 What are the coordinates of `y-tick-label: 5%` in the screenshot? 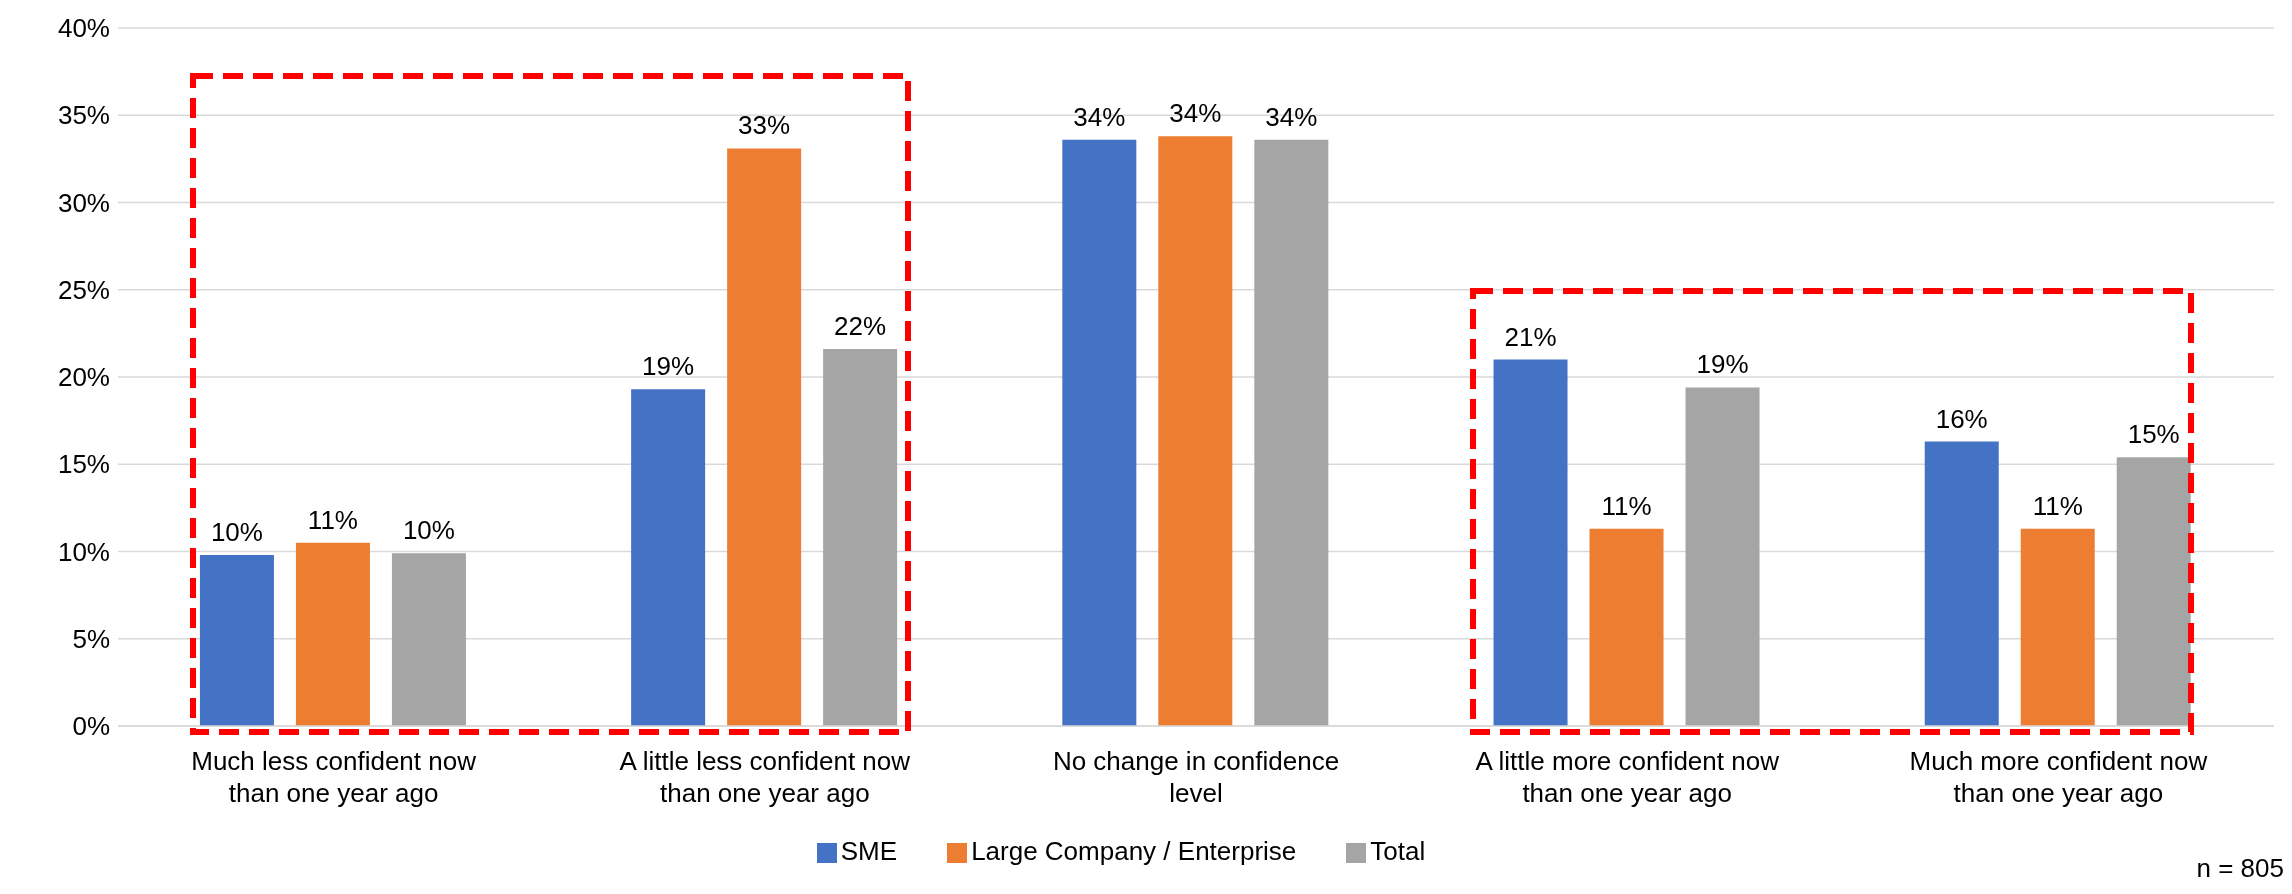 It's located at (91, 638).